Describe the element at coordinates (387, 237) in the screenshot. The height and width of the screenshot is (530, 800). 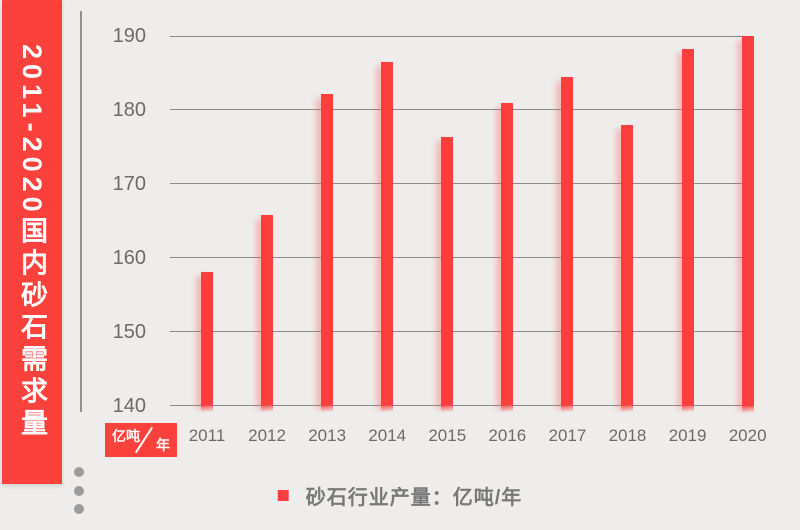
I see `bar-2014` at that location.